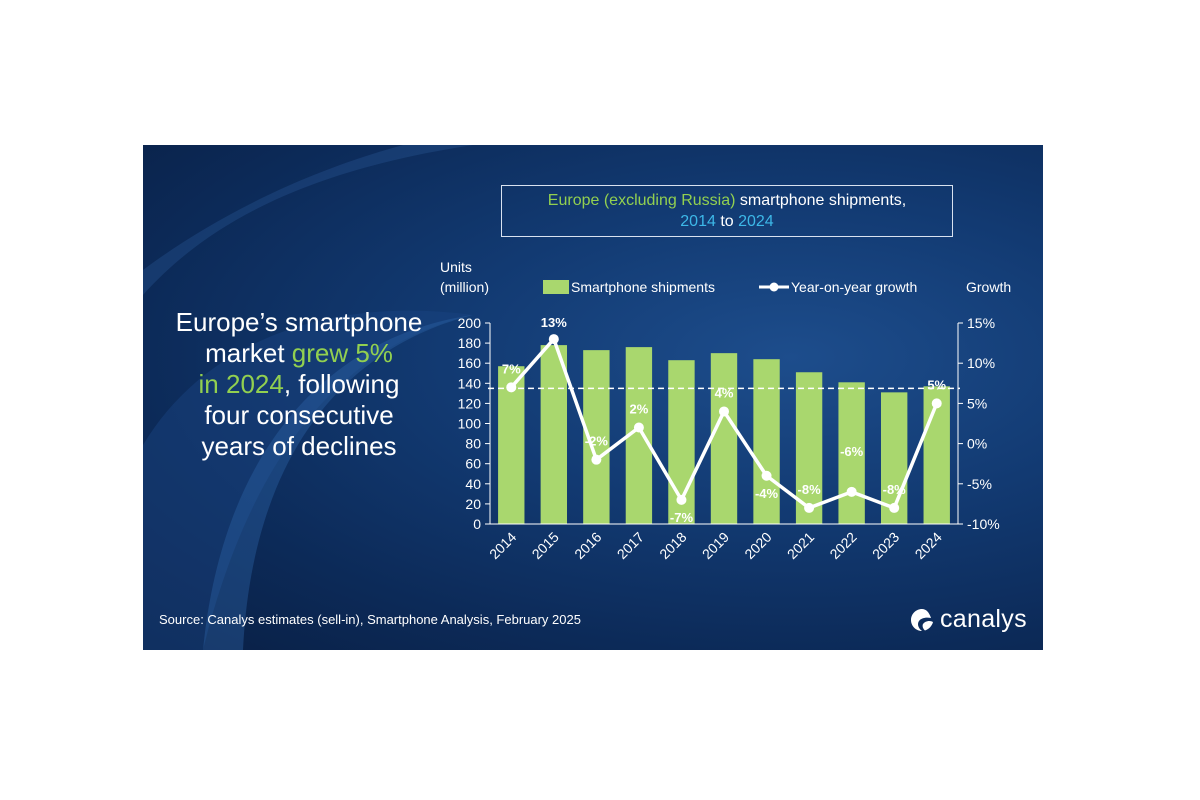  Describe the element at coordinates (597, 441) in the screenshot. I see `growth-data-label: -2%` at that location.